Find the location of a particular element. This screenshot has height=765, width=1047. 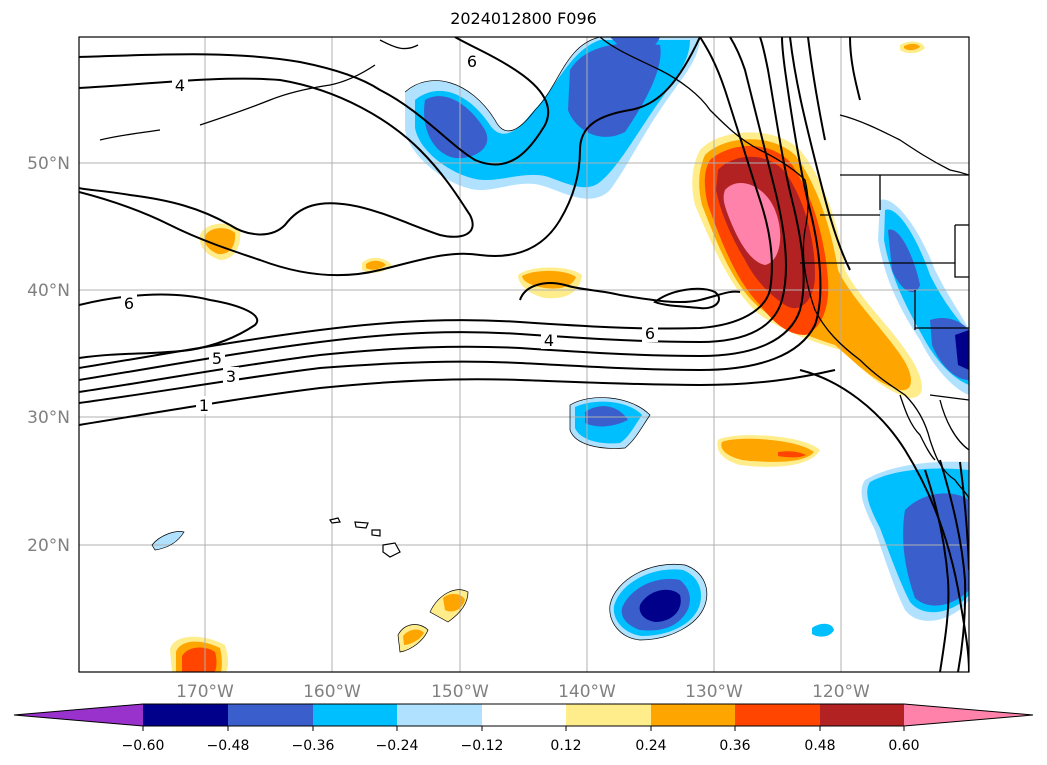

map-title: 2024012800 F096 is located at coordinates (523, 18).